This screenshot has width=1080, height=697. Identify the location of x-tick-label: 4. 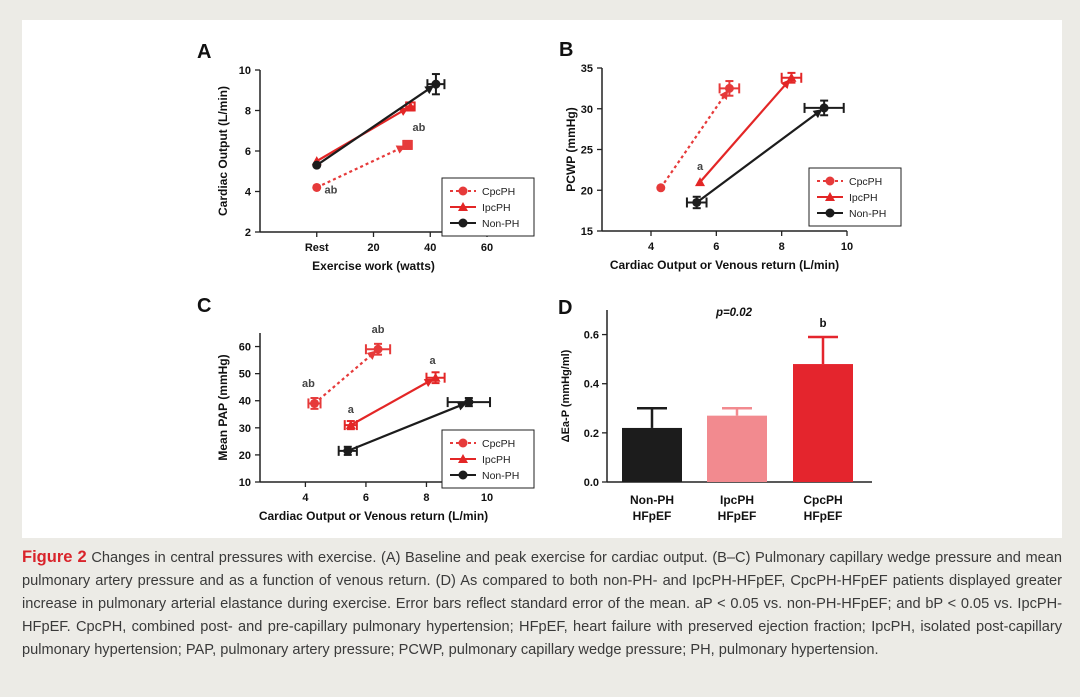
(305, 498).